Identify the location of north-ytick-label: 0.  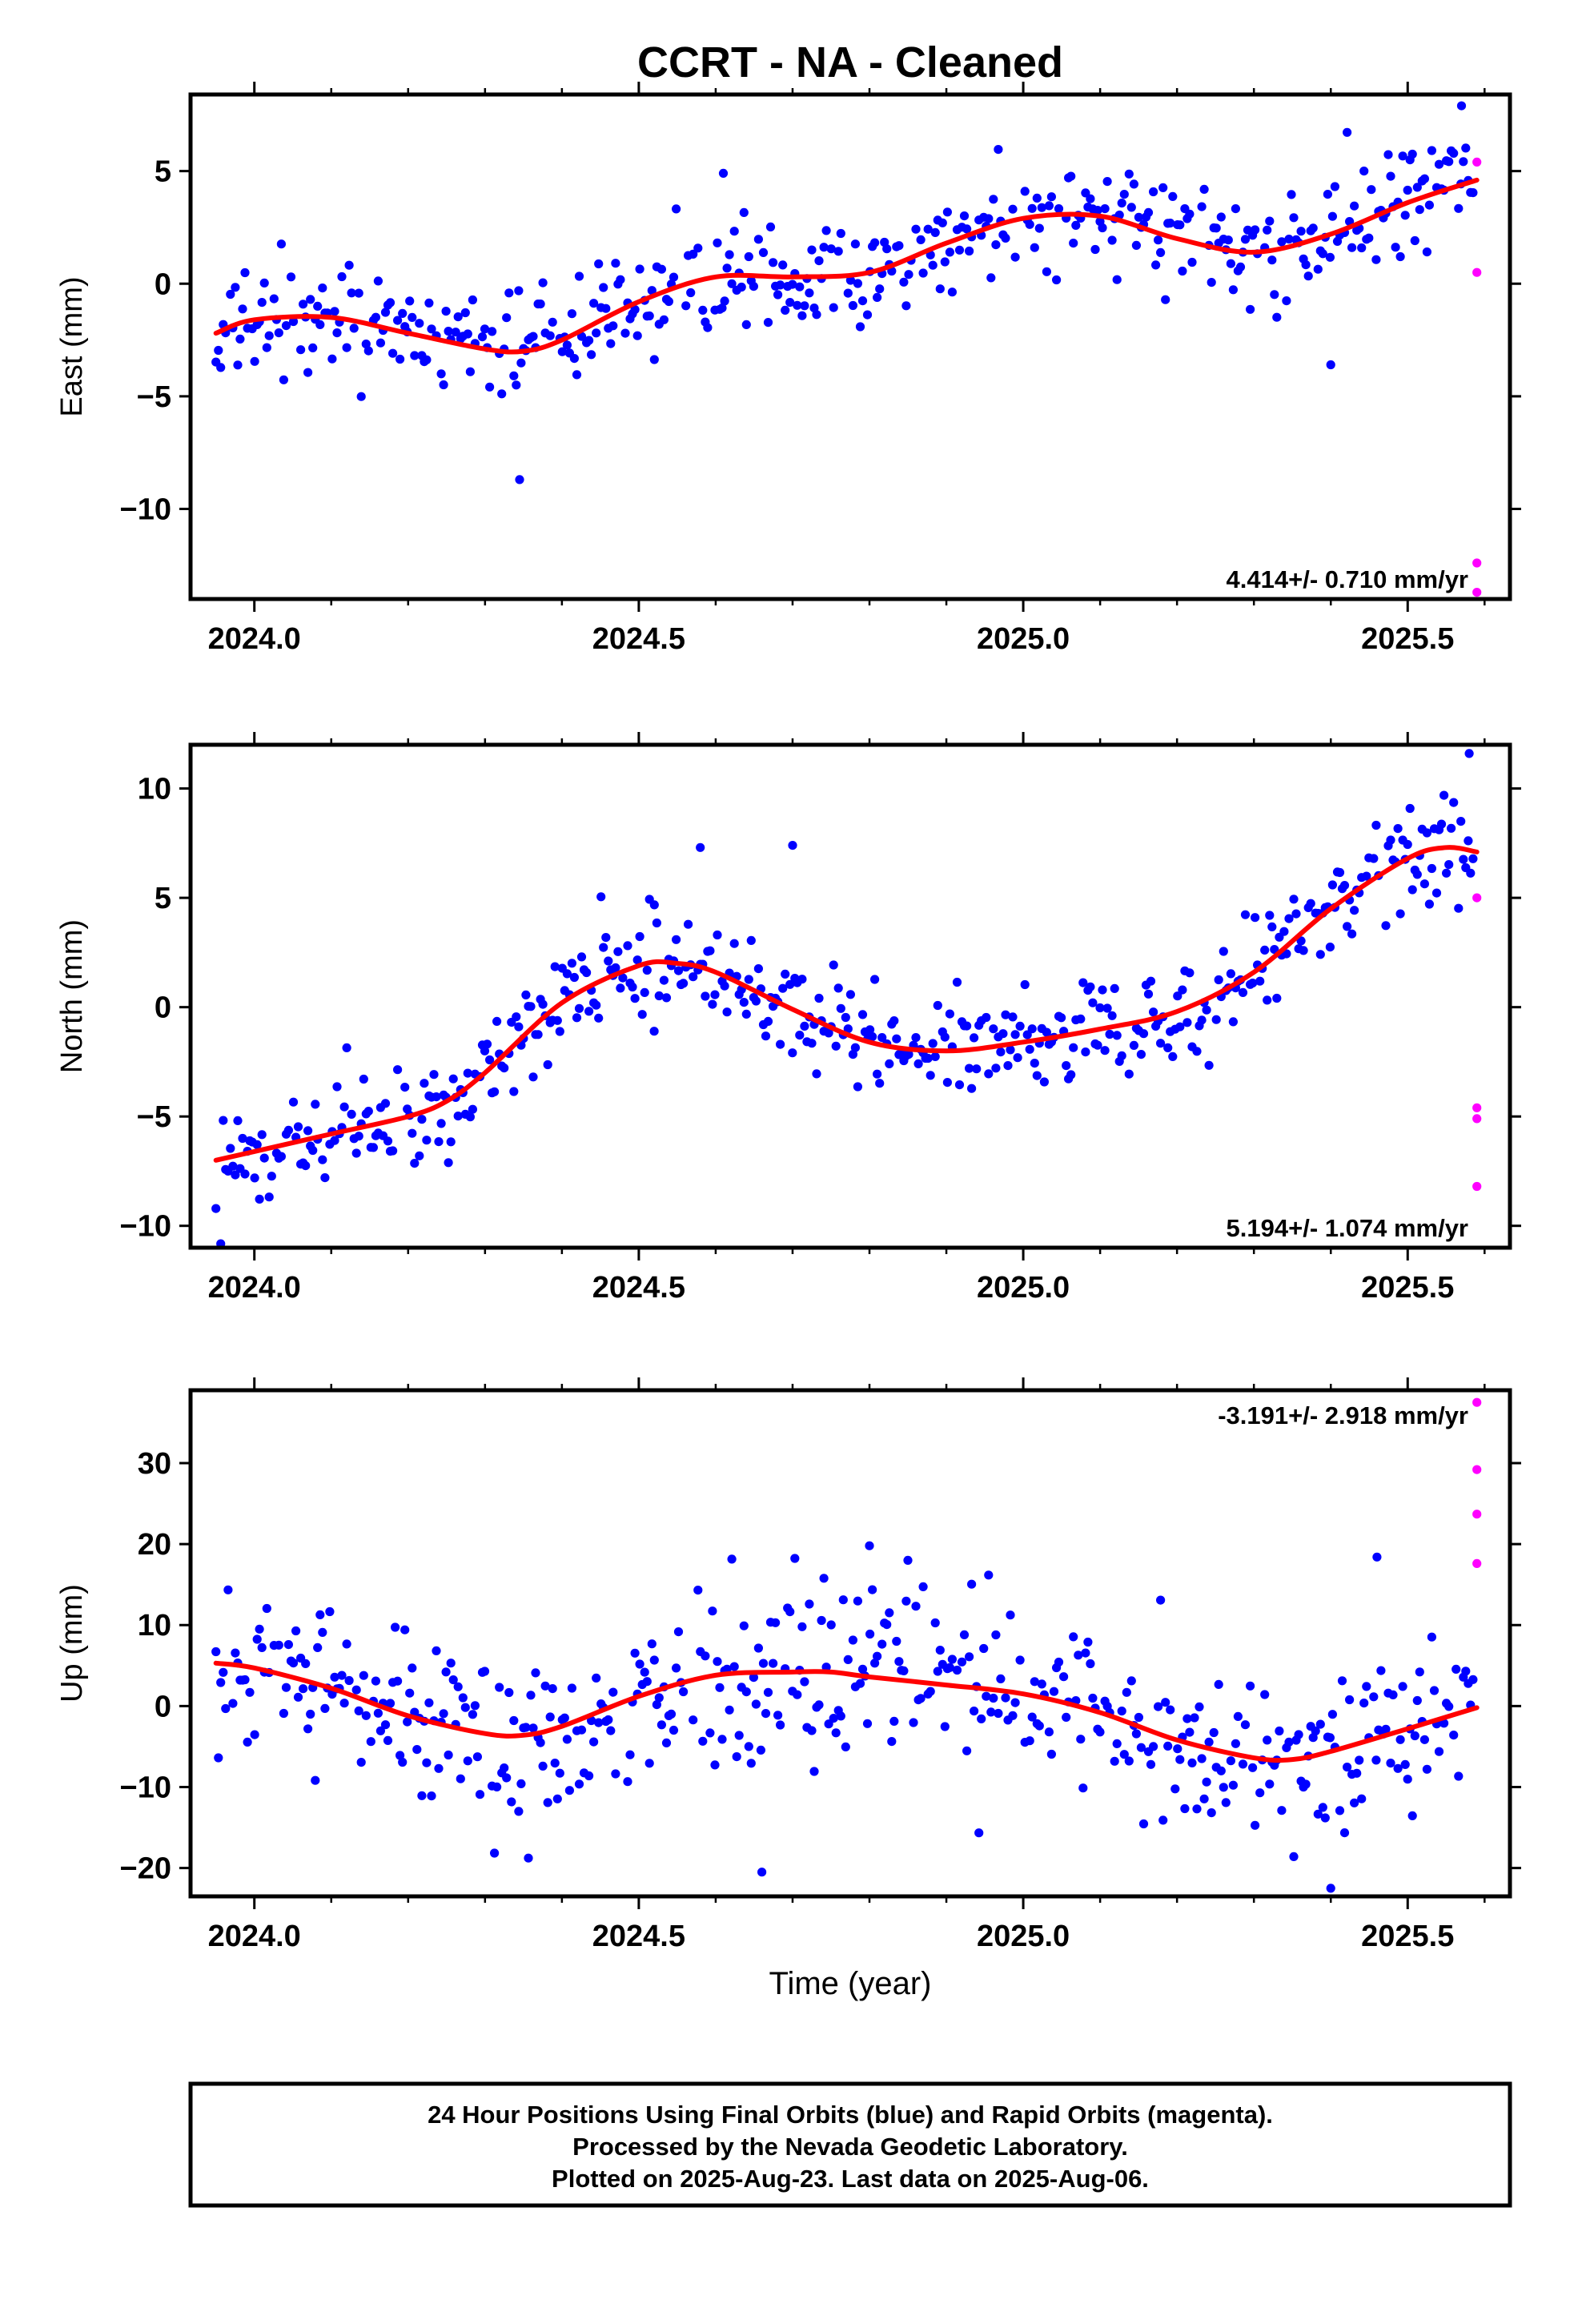
(163, 1008).